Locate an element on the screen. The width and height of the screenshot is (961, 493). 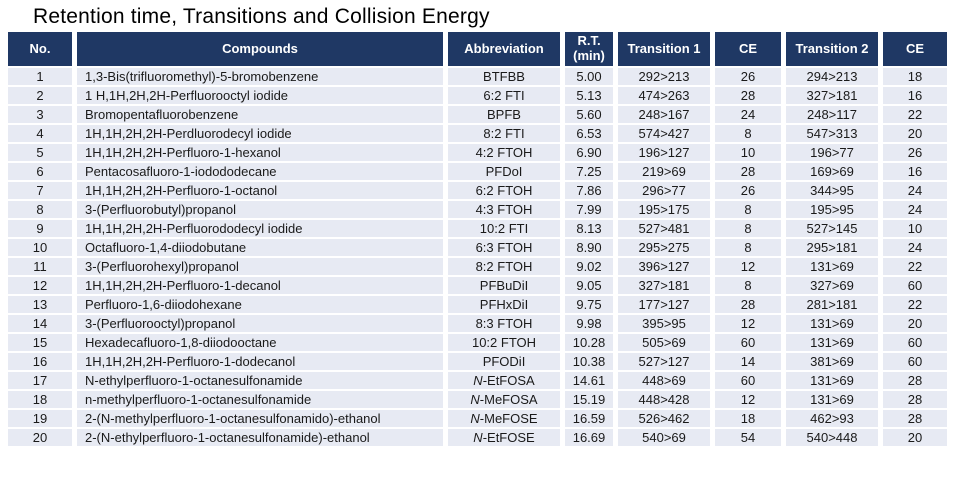
cell-no: 17 is located at coordinates (40, 380).